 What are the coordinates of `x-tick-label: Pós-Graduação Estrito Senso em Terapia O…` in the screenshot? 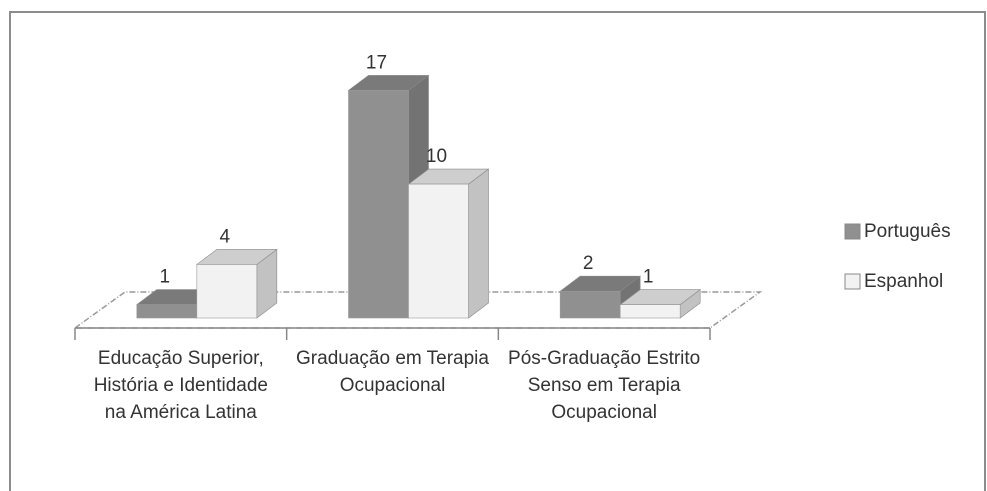 It's located at (604, 385).